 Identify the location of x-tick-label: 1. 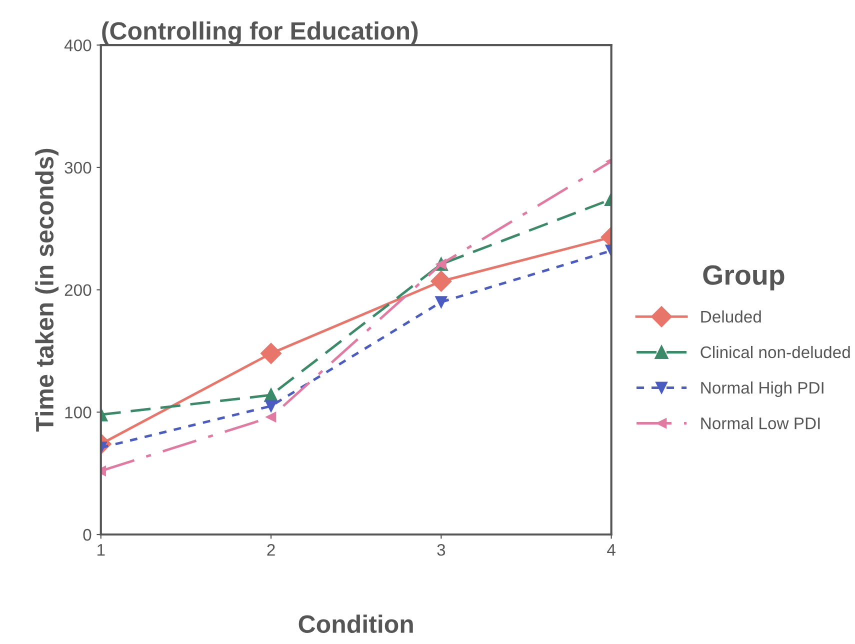
(101, 550).